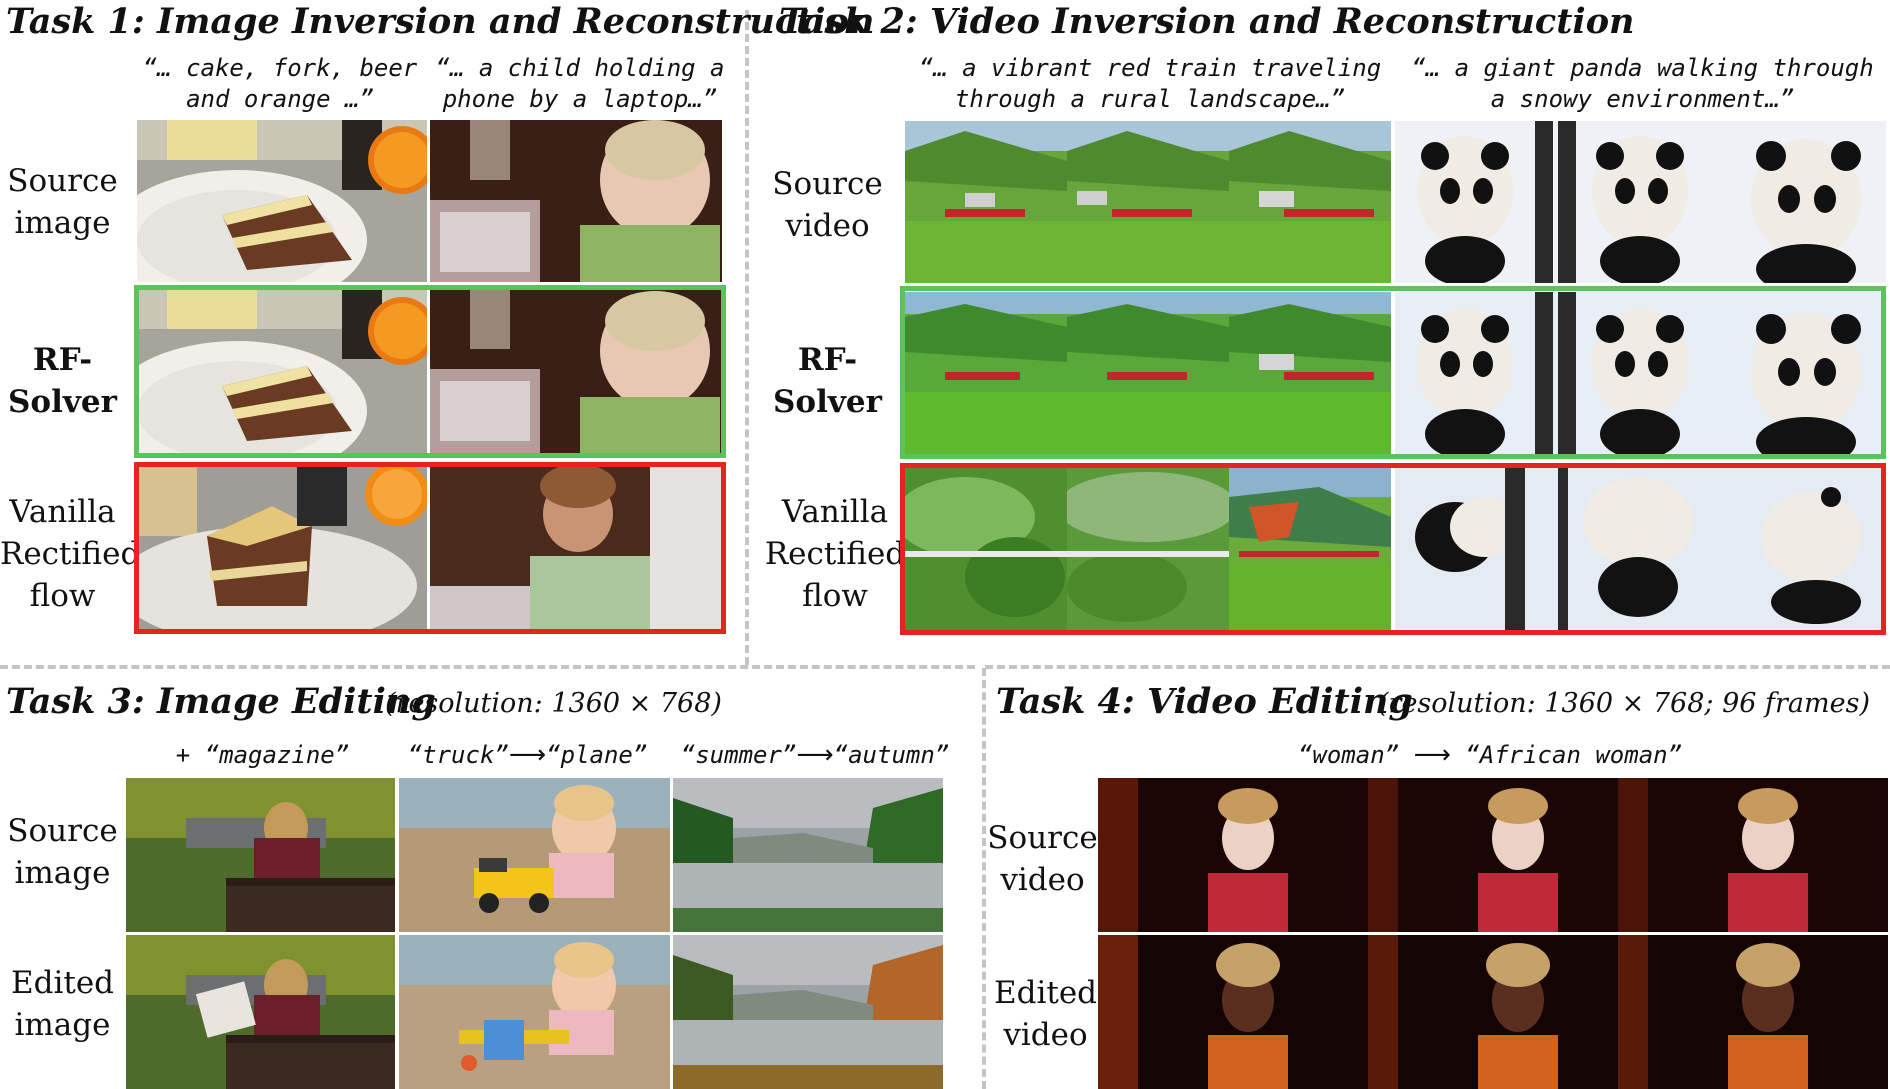 The image size is (1890, 1089). Describe the element at coordinates (827, 402) in the screenshot. I see `task2-label-rf-line2: Solver` at that location.